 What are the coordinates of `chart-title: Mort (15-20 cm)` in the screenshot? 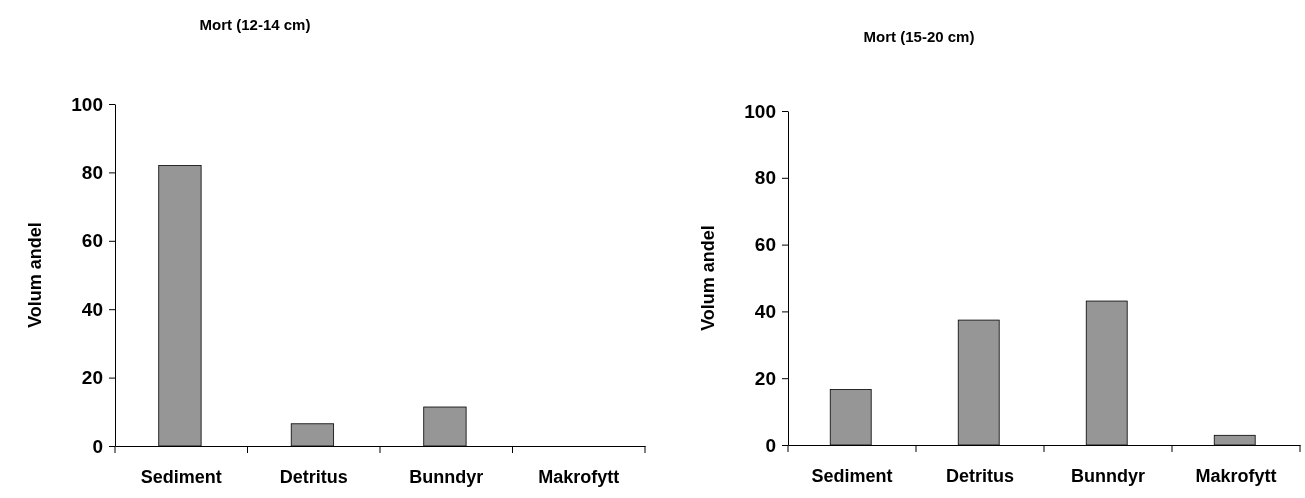 It's located at (919, 36).